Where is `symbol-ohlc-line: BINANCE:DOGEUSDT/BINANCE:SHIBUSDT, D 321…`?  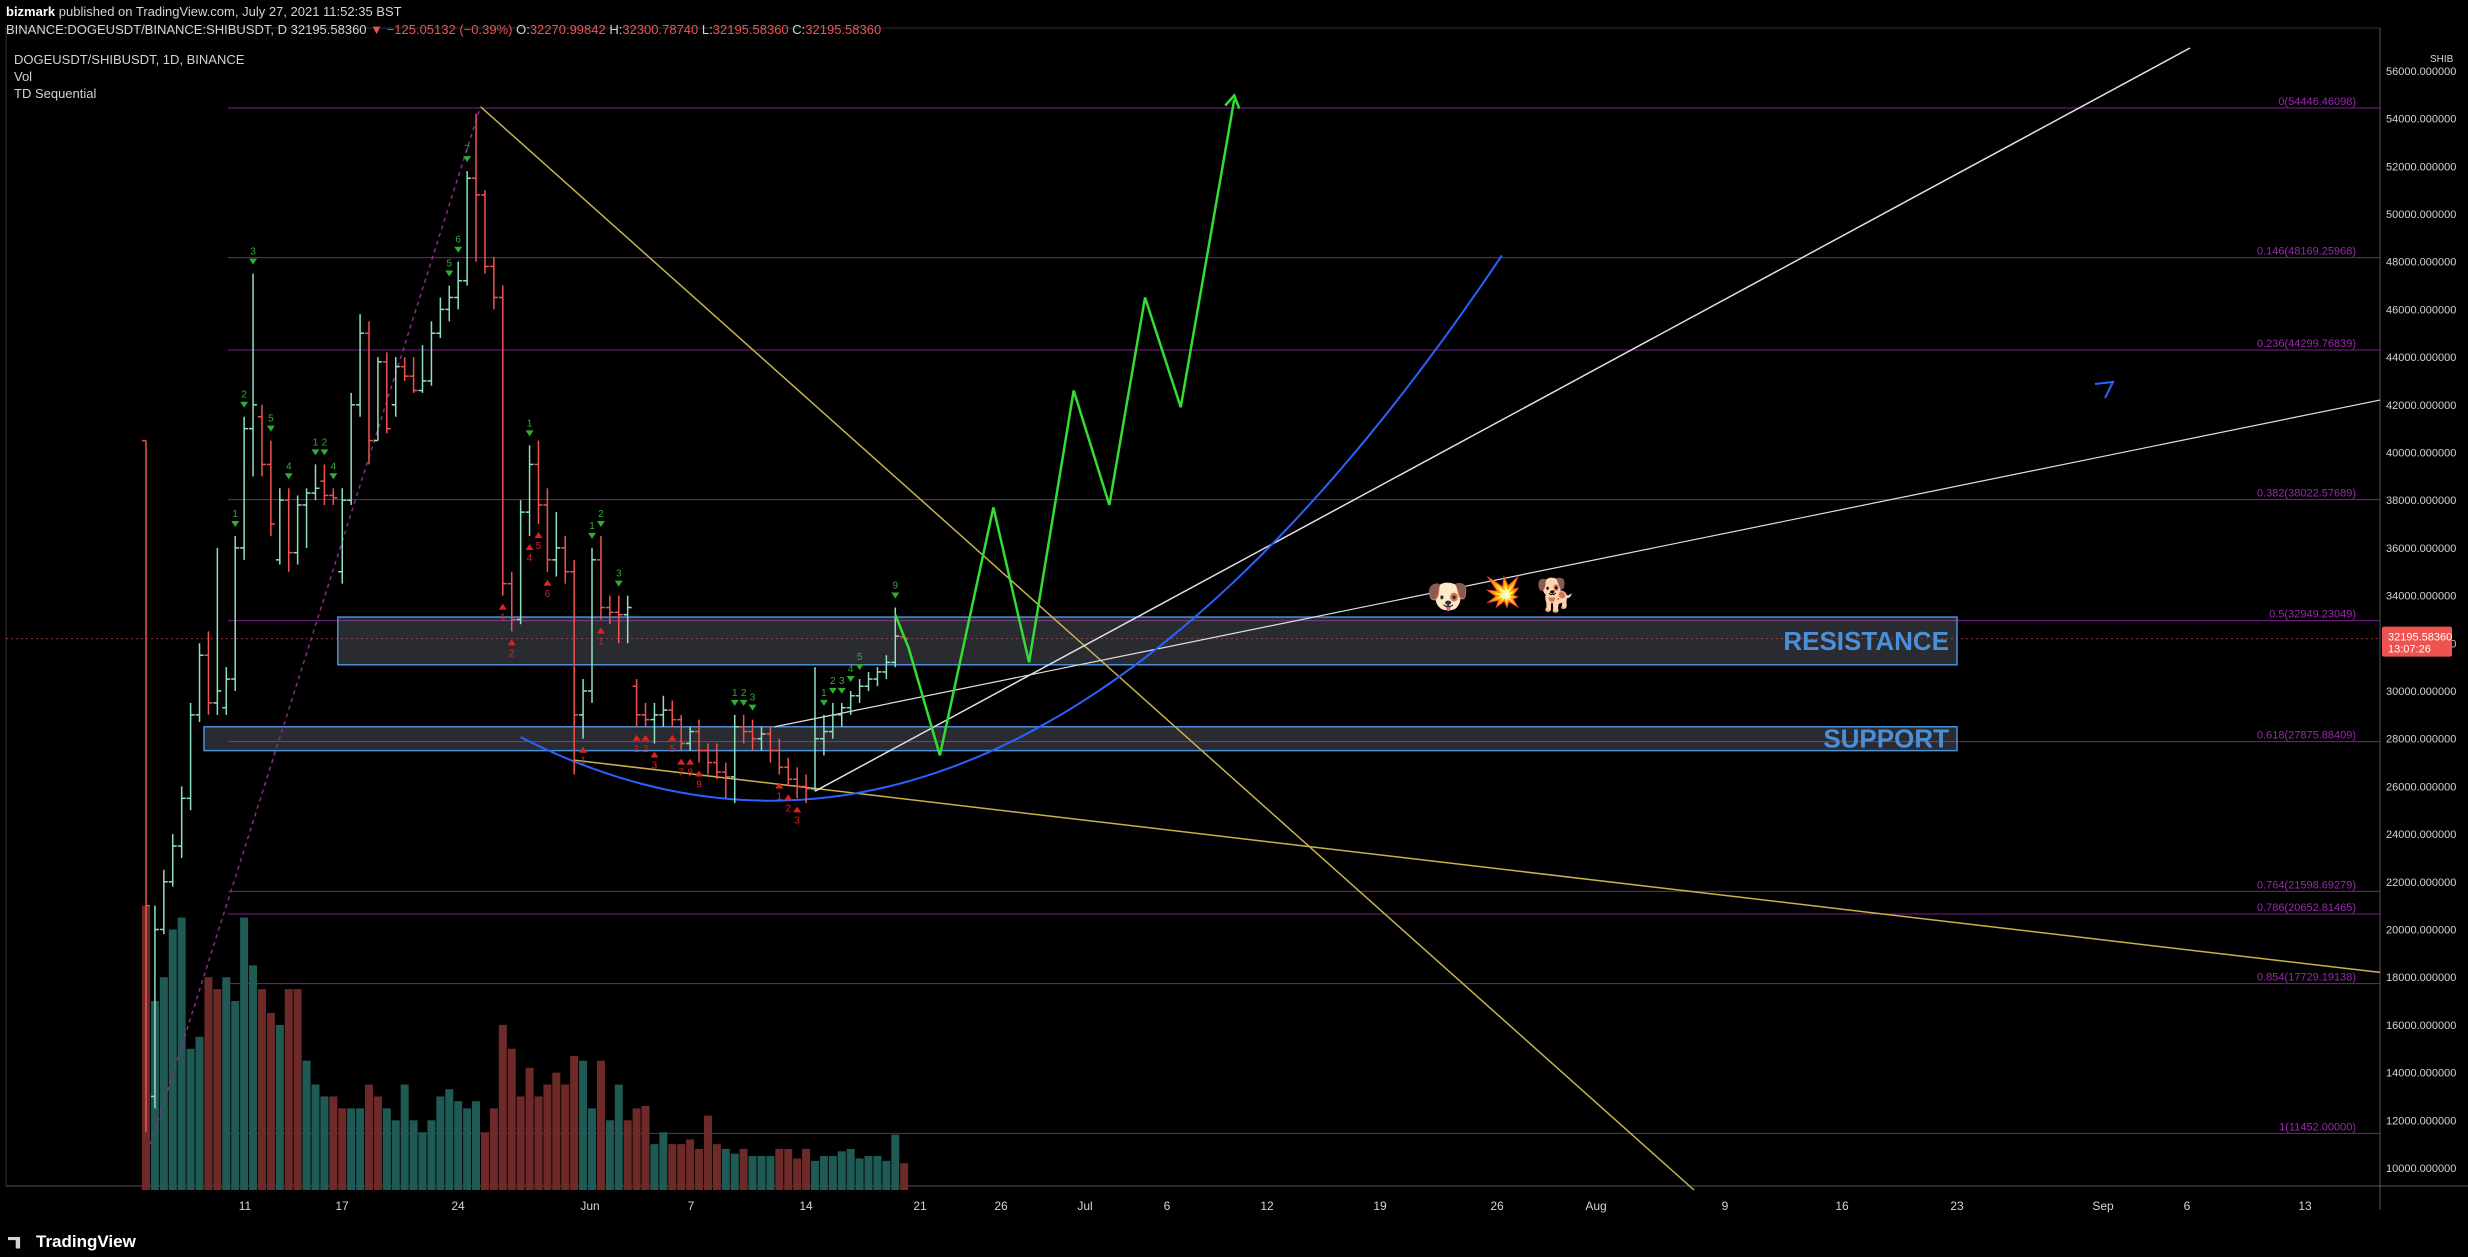
symbol-ohlc-line: BINANCE:DOGEUSDT/BINANCE:SHIBUSDT, D 321… is located at coordinates (443, 29).